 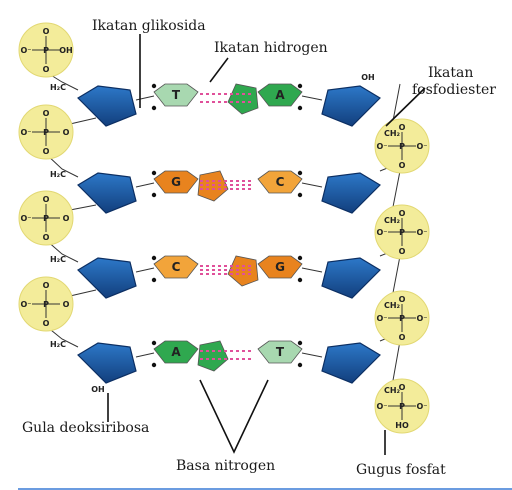 What do you see at coordinates (402, 425) in the screenshot?
I see `oxygen-atom: HO` at bounding box center [402, 425].